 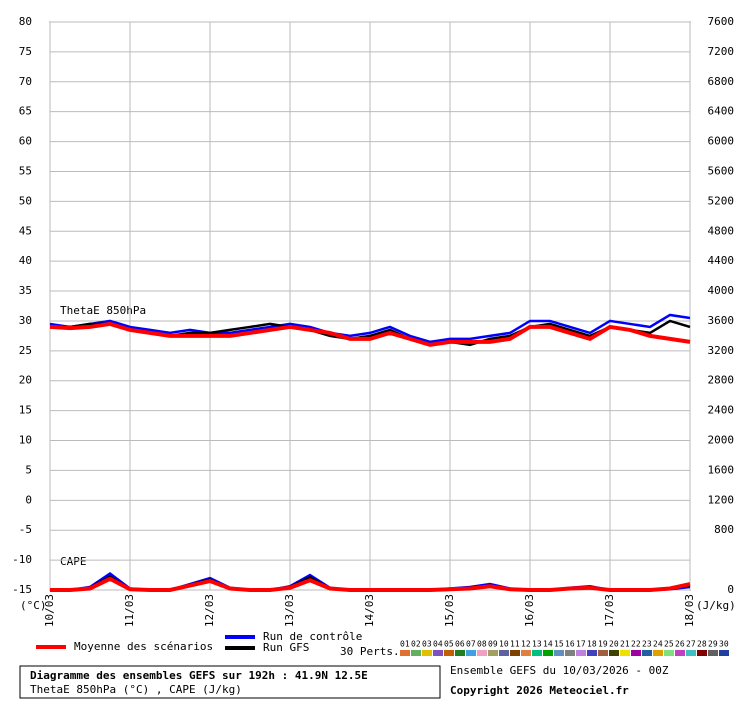 What do you see at coordinates (724, 529) in the screenshot?
I see `y2-tick-label: 800` at bounding box center [724, 529].